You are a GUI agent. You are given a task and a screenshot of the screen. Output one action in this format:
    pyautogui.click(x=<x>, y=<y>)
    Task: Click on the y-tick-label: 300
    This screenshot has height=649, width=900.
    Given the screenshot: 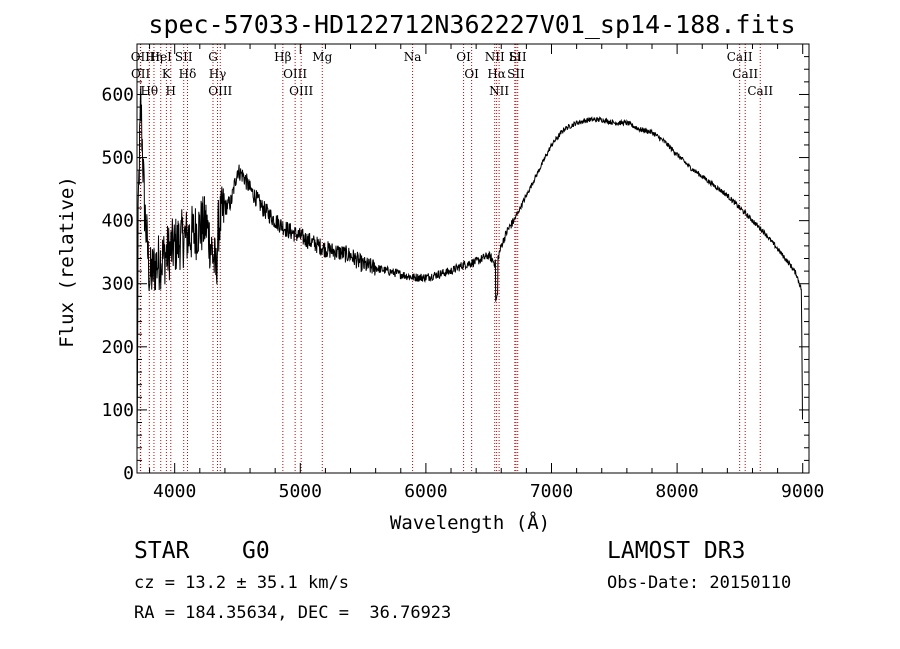 What is the action you would take?
    pyautogui.click(x=117, y=284)
    